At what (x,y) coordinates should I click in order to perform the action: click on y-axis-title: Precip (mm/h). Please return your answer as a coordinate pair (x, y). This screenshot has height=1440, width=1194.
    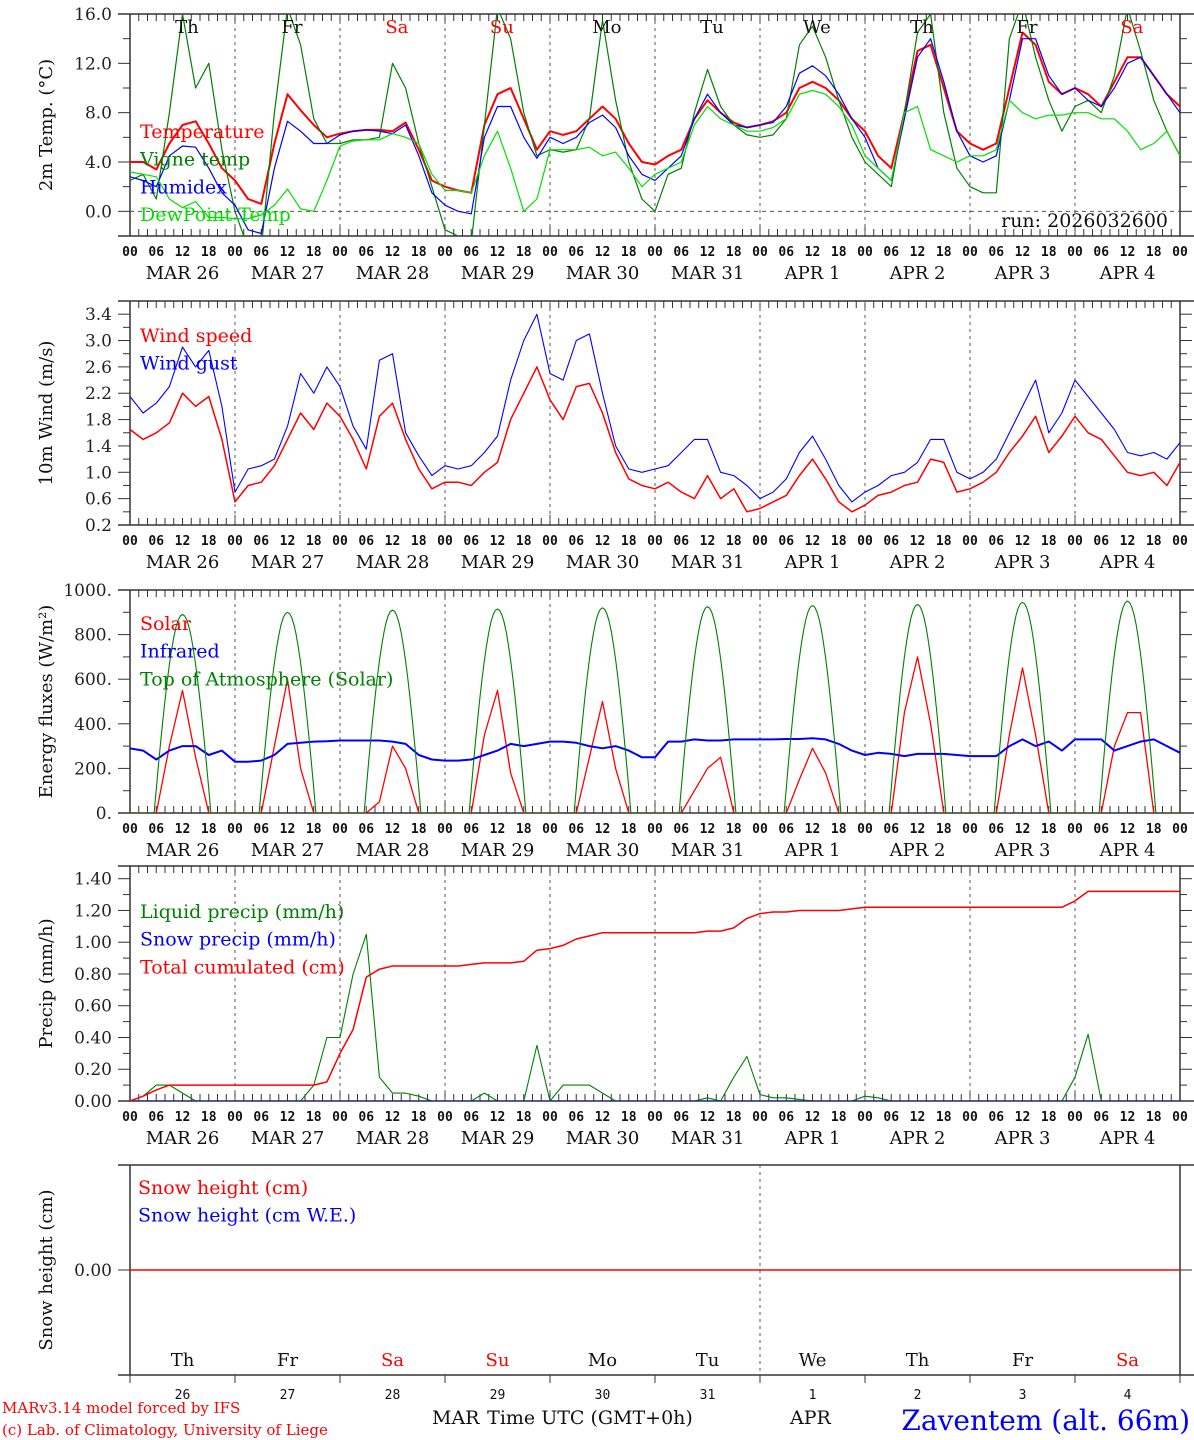
    Looking at the image, I should click on (46, 983).